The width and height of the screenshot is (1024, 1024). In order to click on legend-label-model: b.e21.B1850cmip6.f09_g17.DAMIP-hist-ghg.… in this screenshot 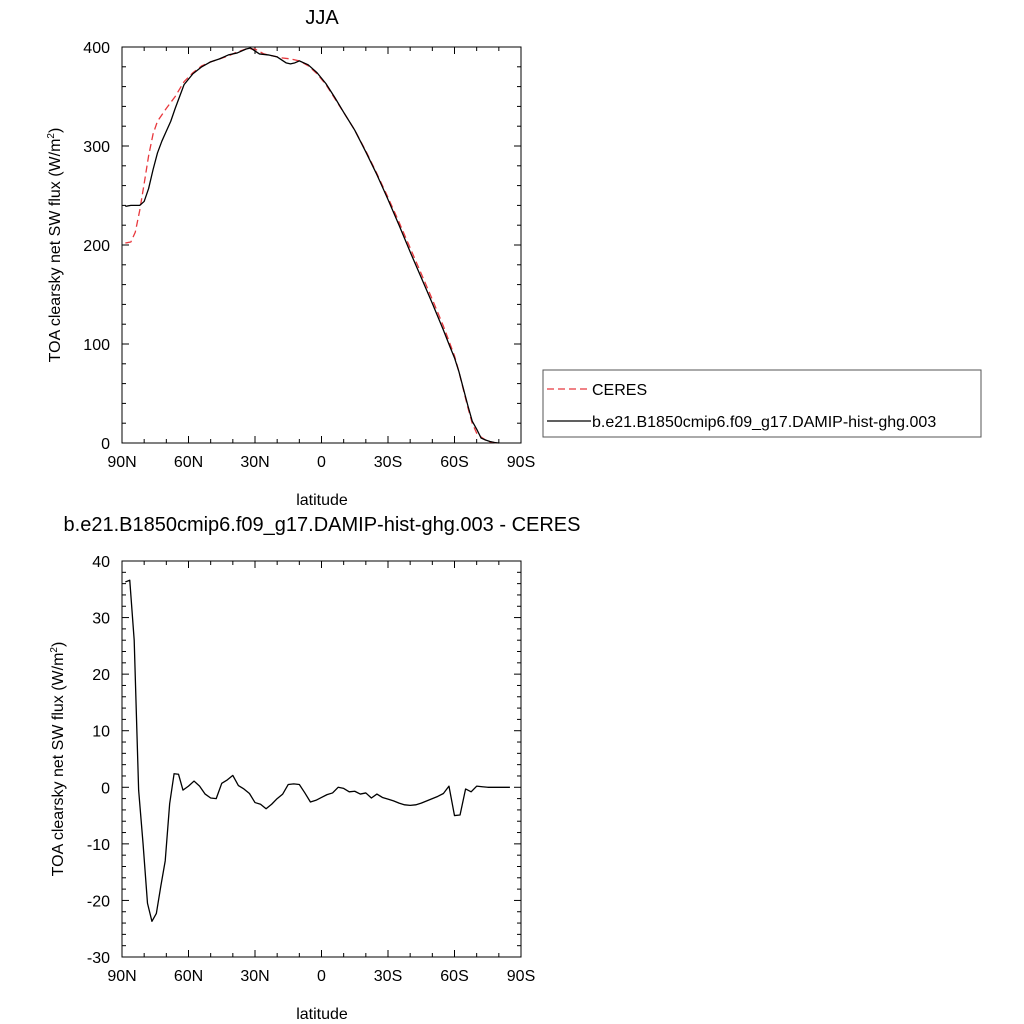, I will do `click(764, 422)`.